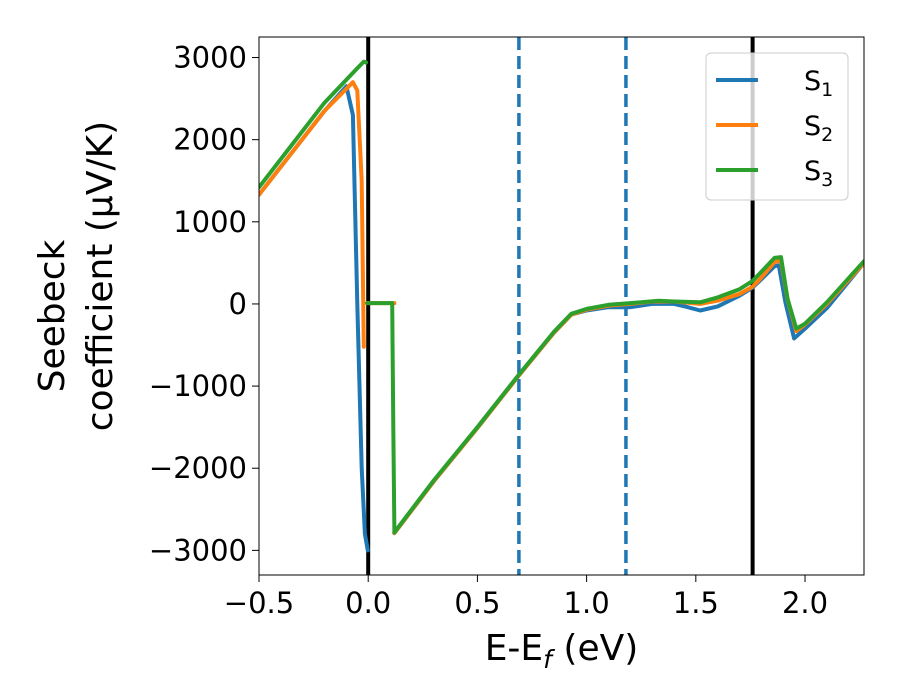 The image size is (900, 700). Describe the element at coordinates (587, 603) in the screenshot. I see `x-tick-label: 1.0` at that location.